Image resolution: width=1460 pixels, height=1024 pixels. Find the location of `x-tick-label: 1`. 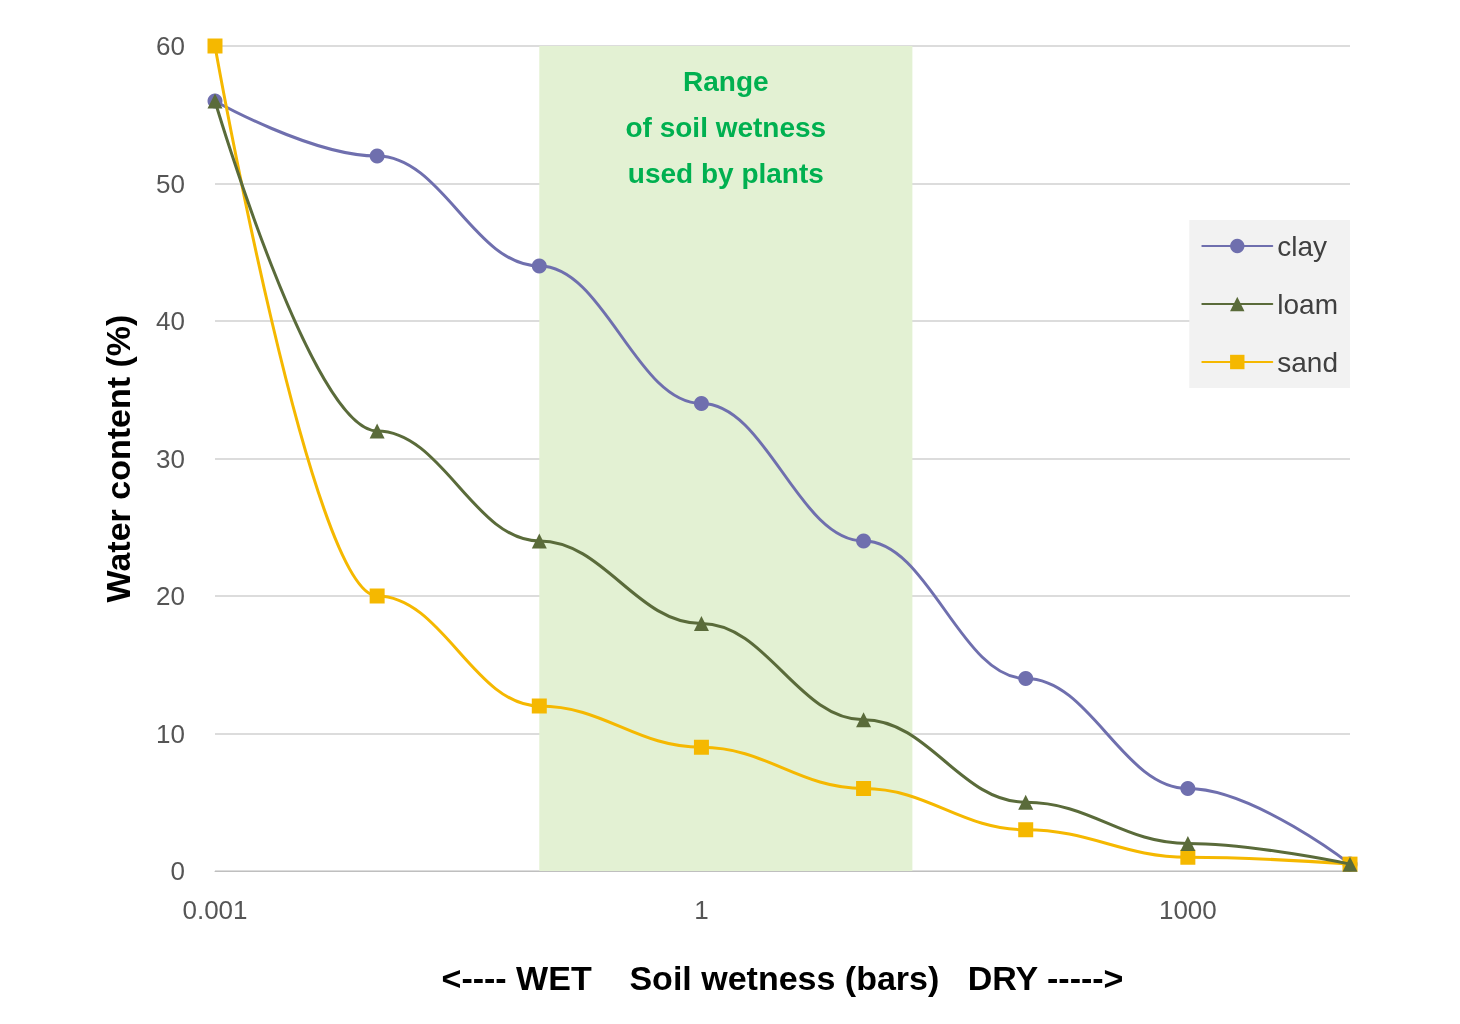

x-tick-label: 1 is located at coordinates (701, 910).